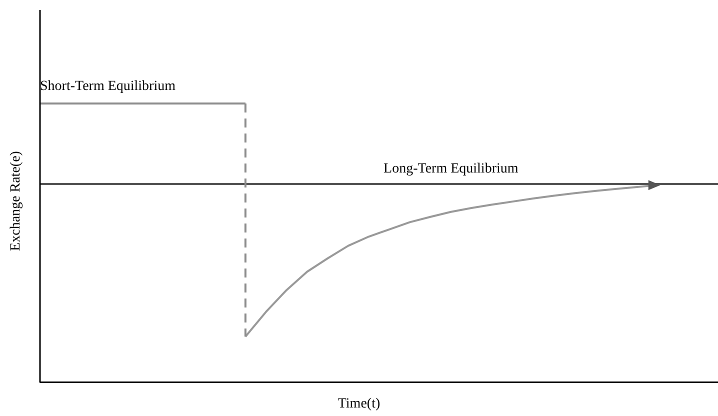 Image resolution: width=718 pixels, height=416 pixels. What do you see at coordinates (451, 169) in the screenshot?
I see `series-label: Long-Term Equilibrium` at bounding box center [451, 169].